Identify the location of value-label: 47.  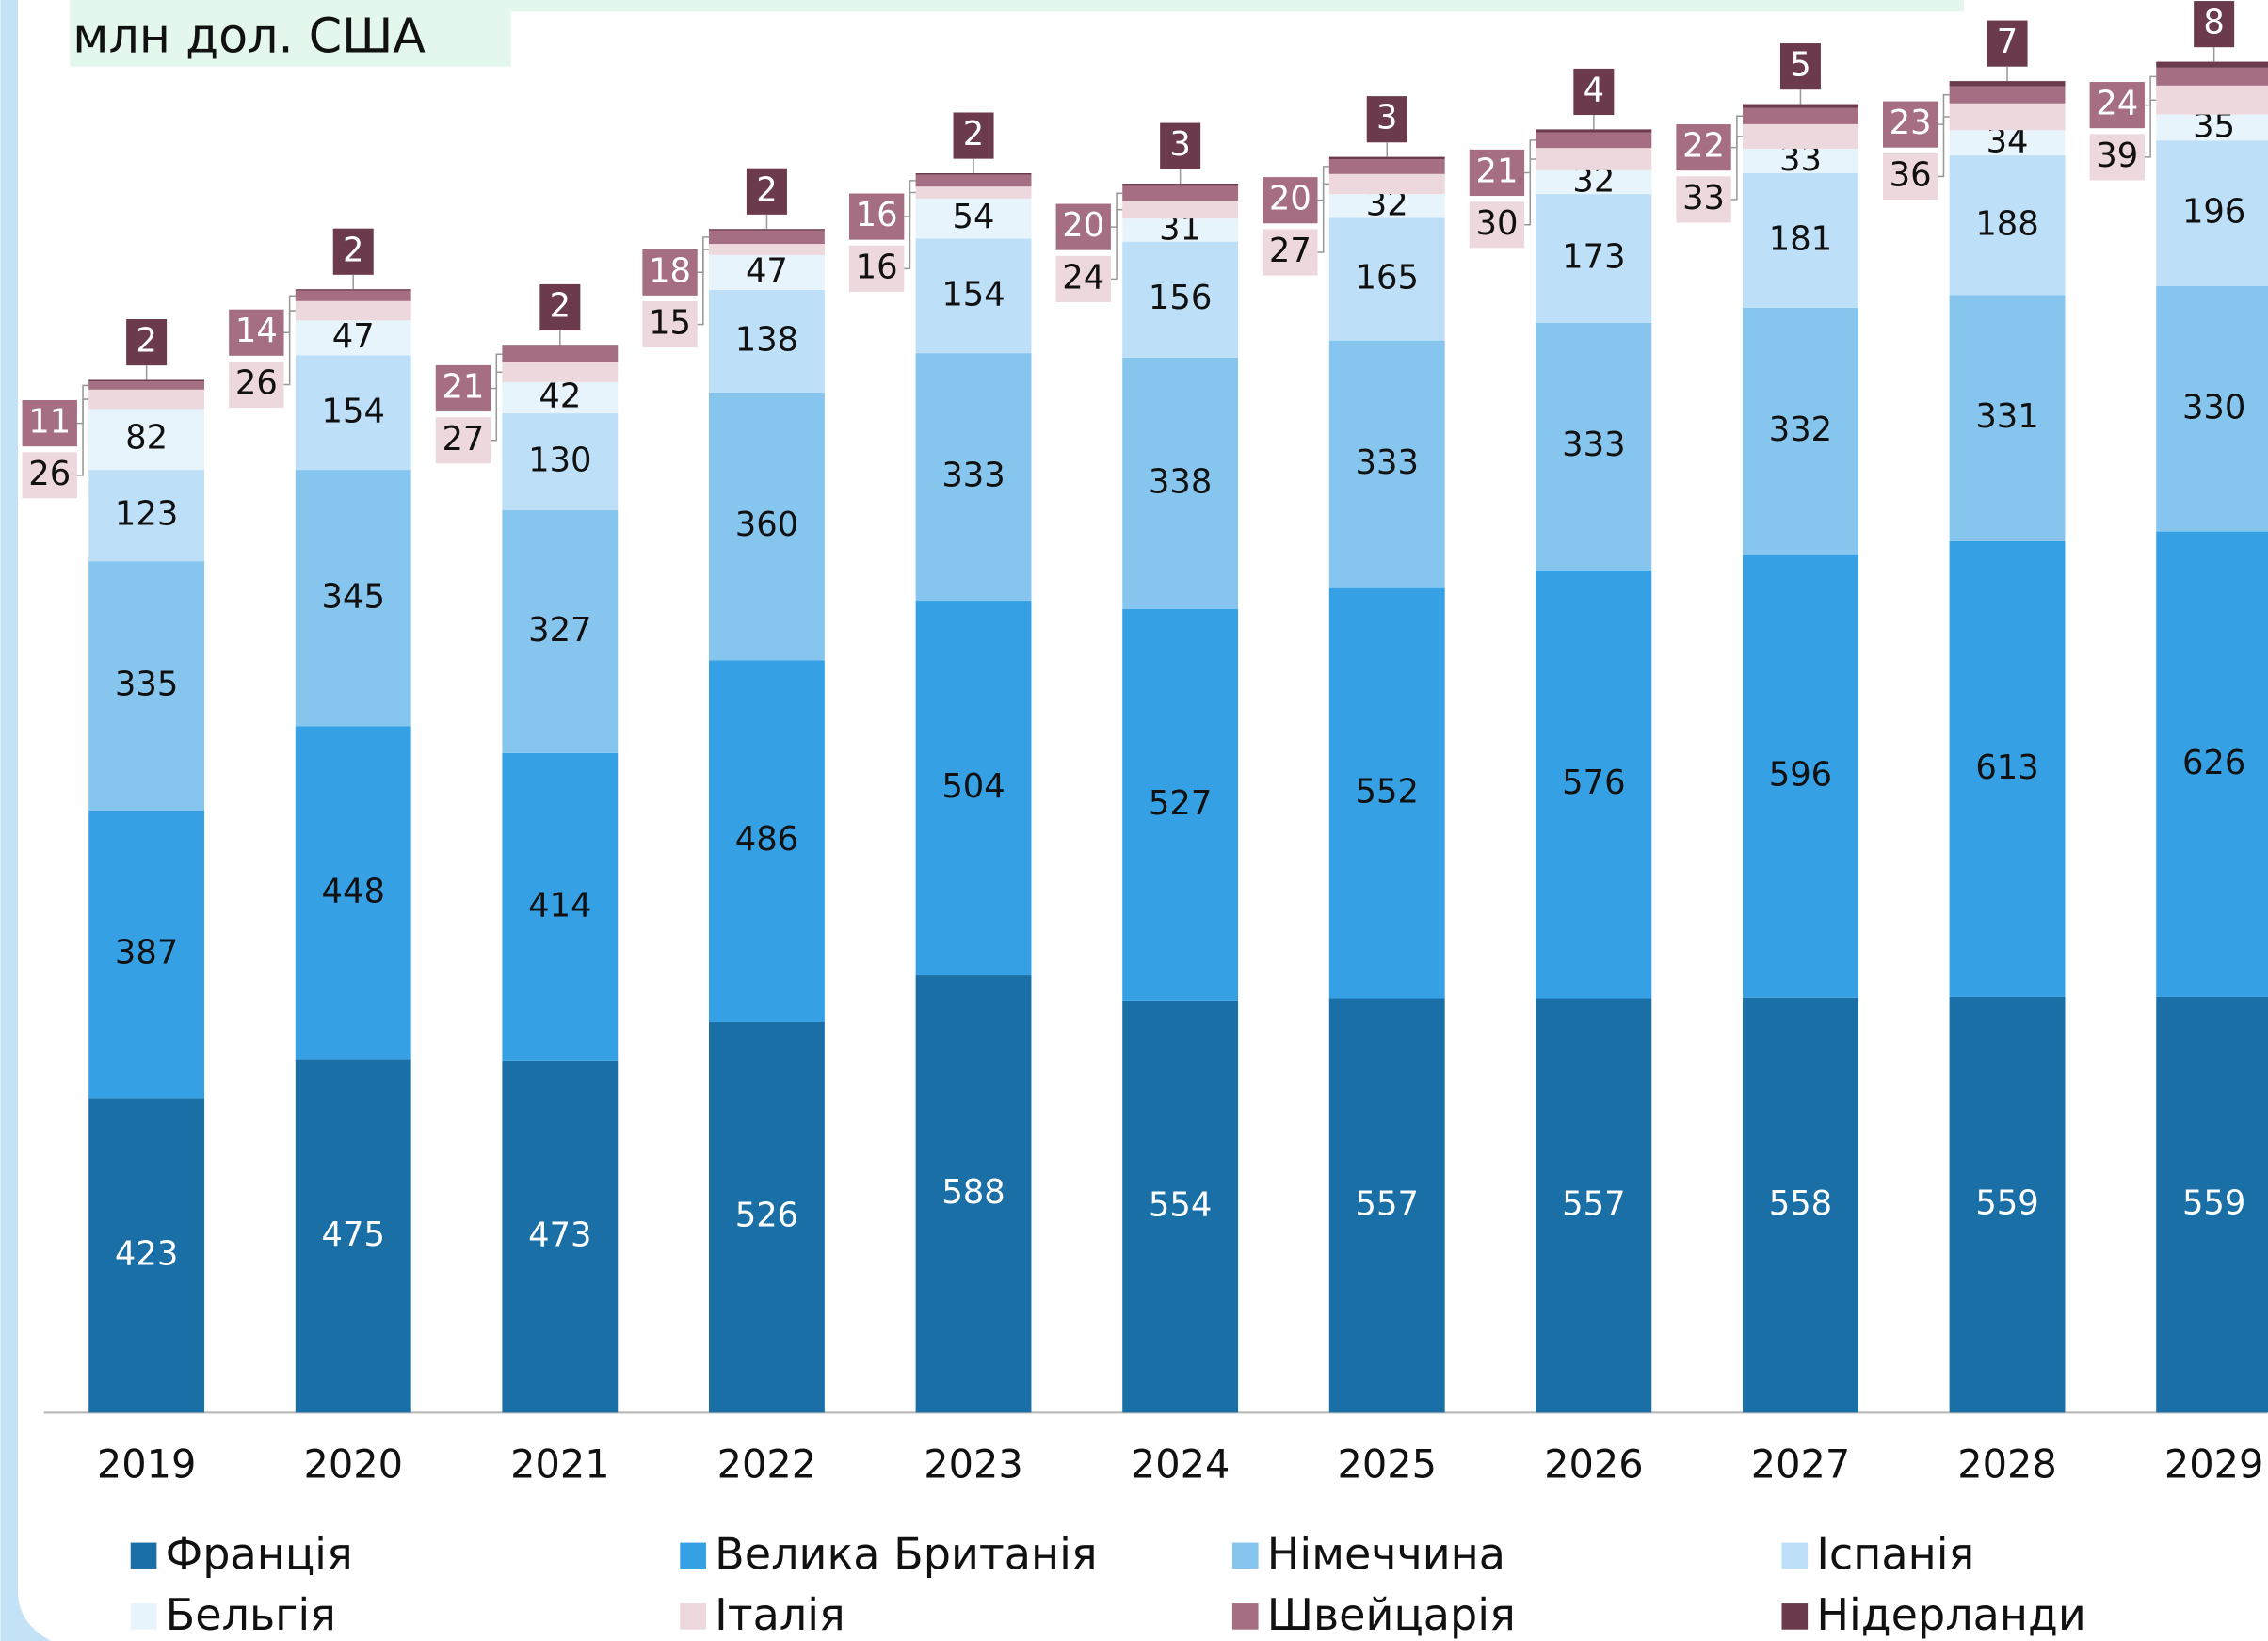
(353, 336).